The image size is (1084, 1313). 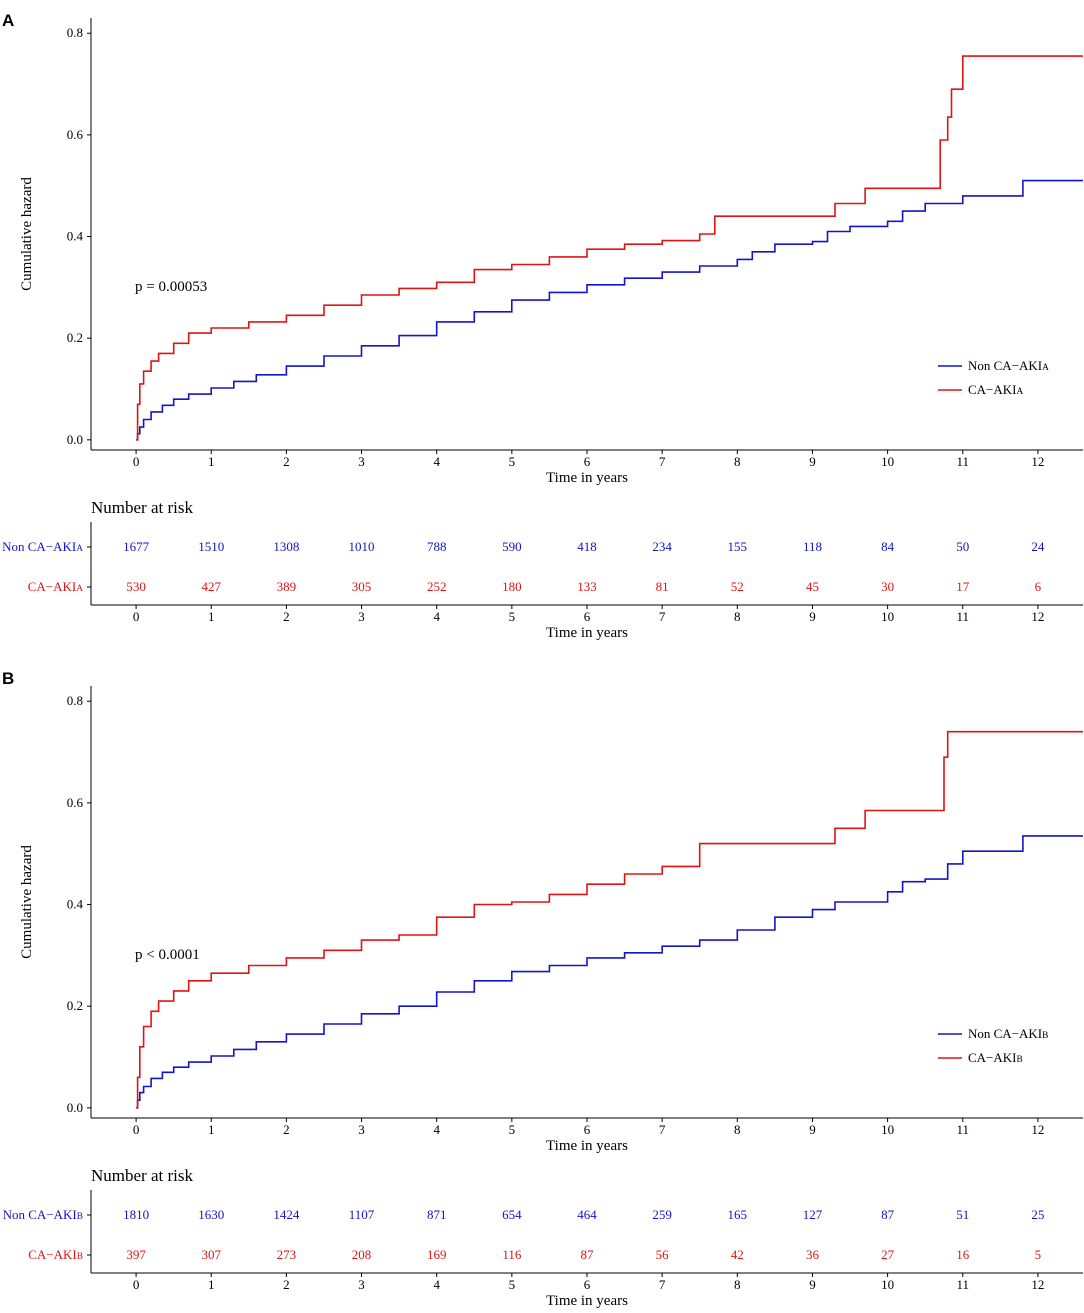 I want to click on risk-count-ca: 397, so click(x=136, y=1254).